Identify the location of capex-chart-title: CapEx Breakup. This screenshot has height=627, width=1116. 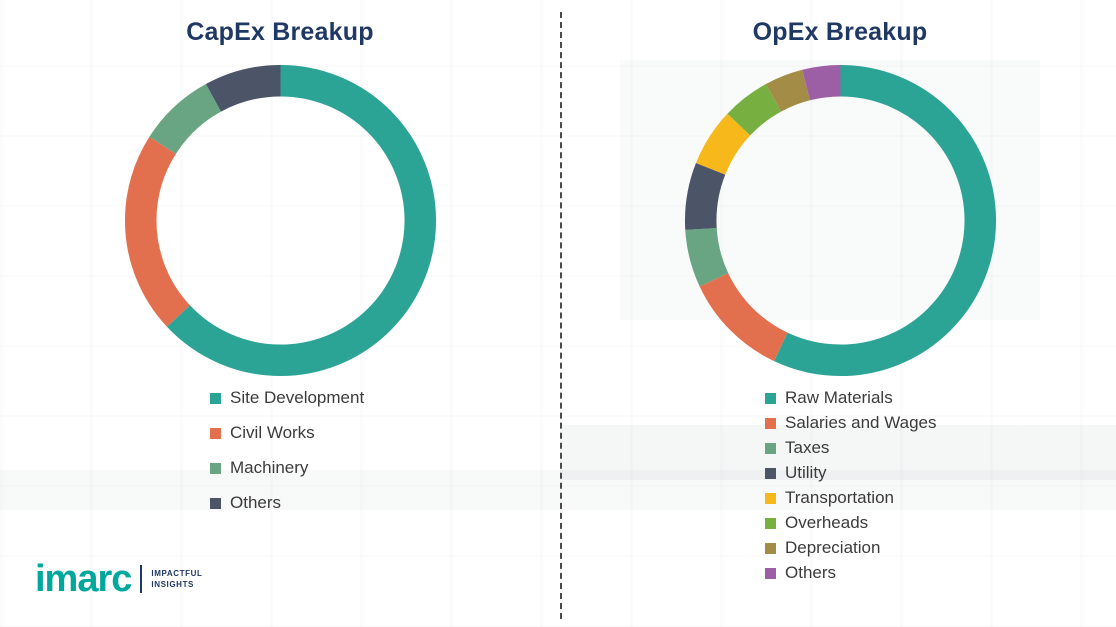
(280, 32).